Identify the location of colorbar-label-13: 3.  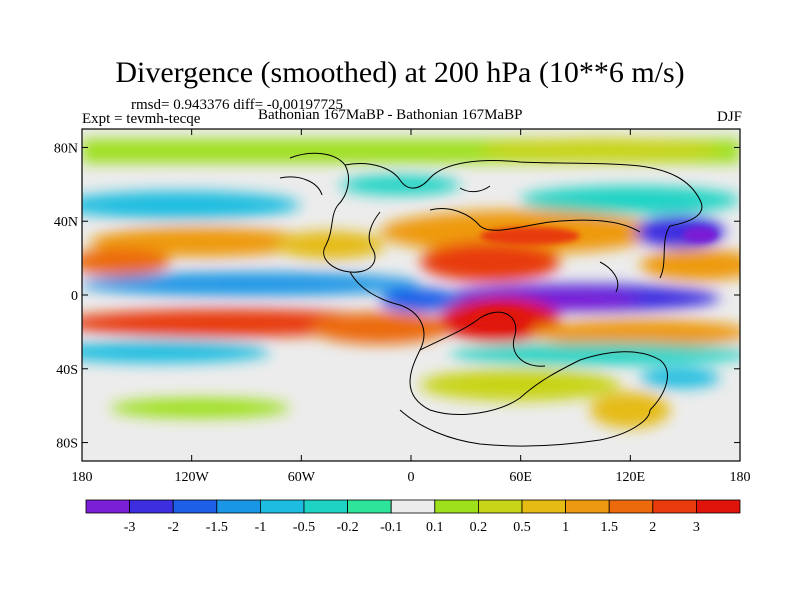
(696, 527).